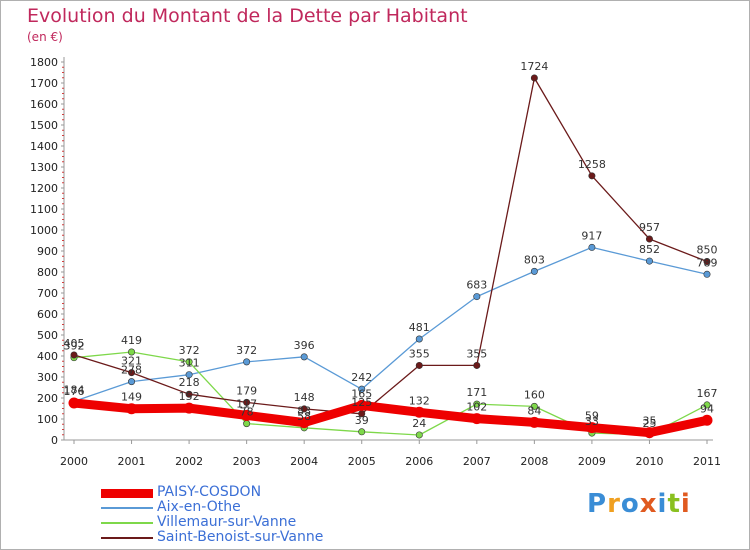  I want to click on y-tick-label: 600, so click(47, 314).